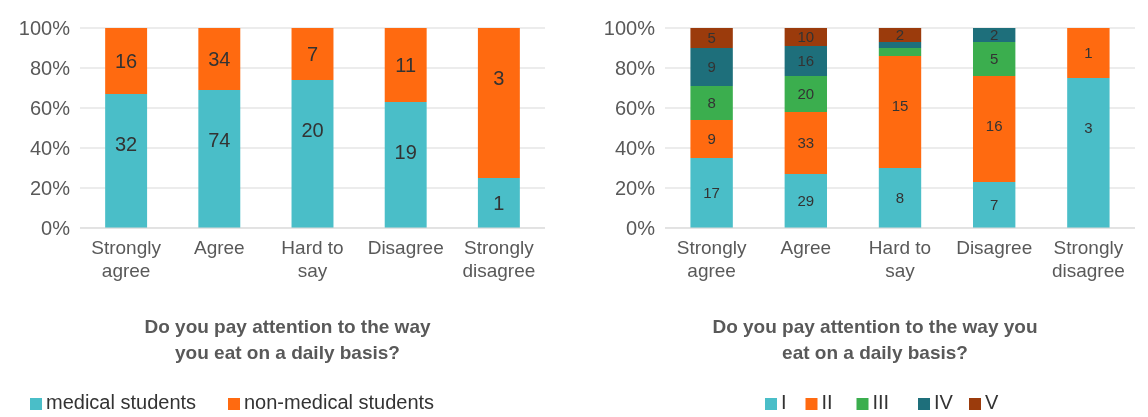  I want to click on annotation: 34, so click(219, 59).